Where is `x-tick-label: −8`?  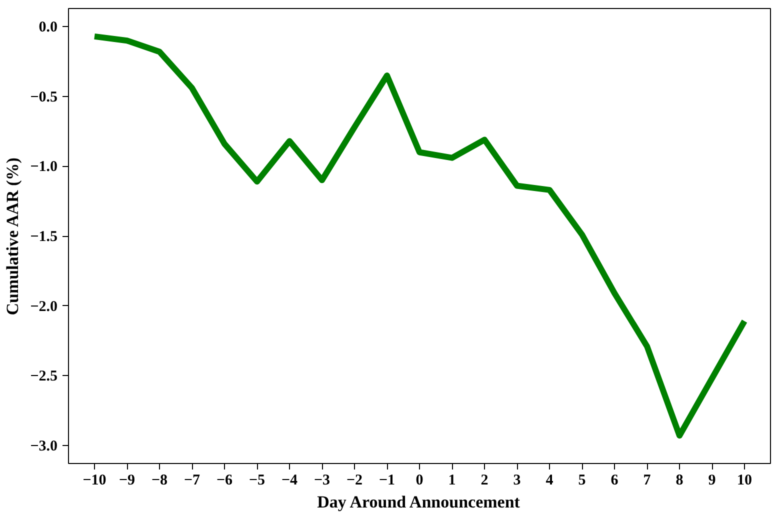 x-tick-label: −8 is located at coordinates (159, 480).